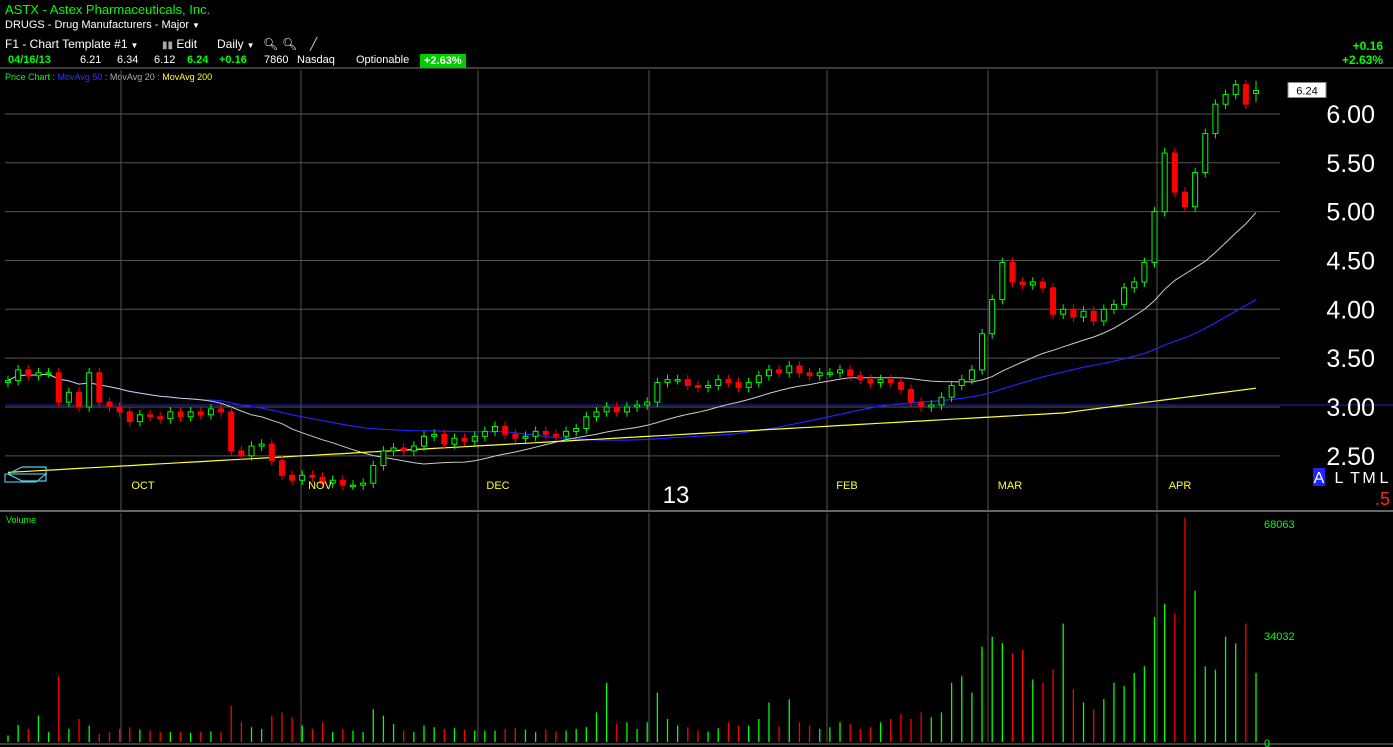 The image size is (1393, 747). I want to click on quote-date: 04/16/13, so click(29, 60).